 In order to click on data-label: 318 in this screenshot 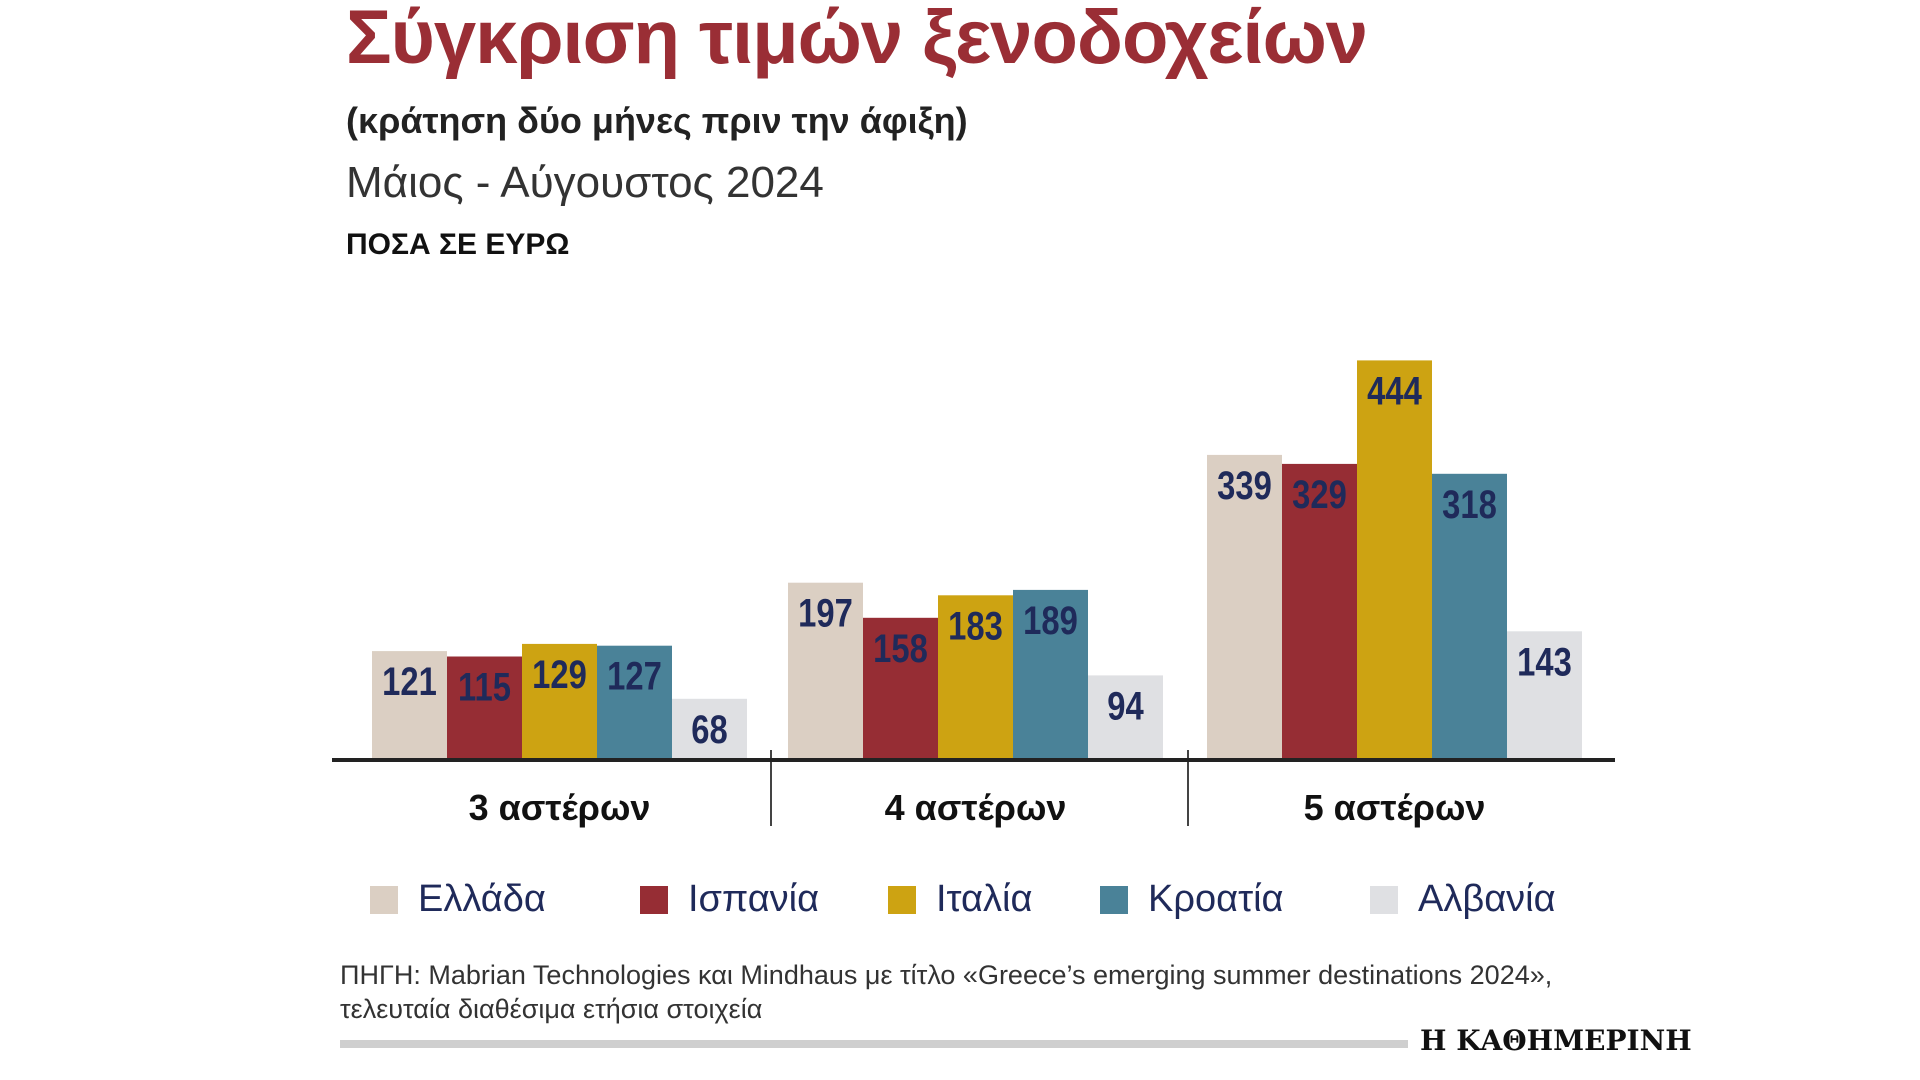, I will do `click(1469, 504)`.